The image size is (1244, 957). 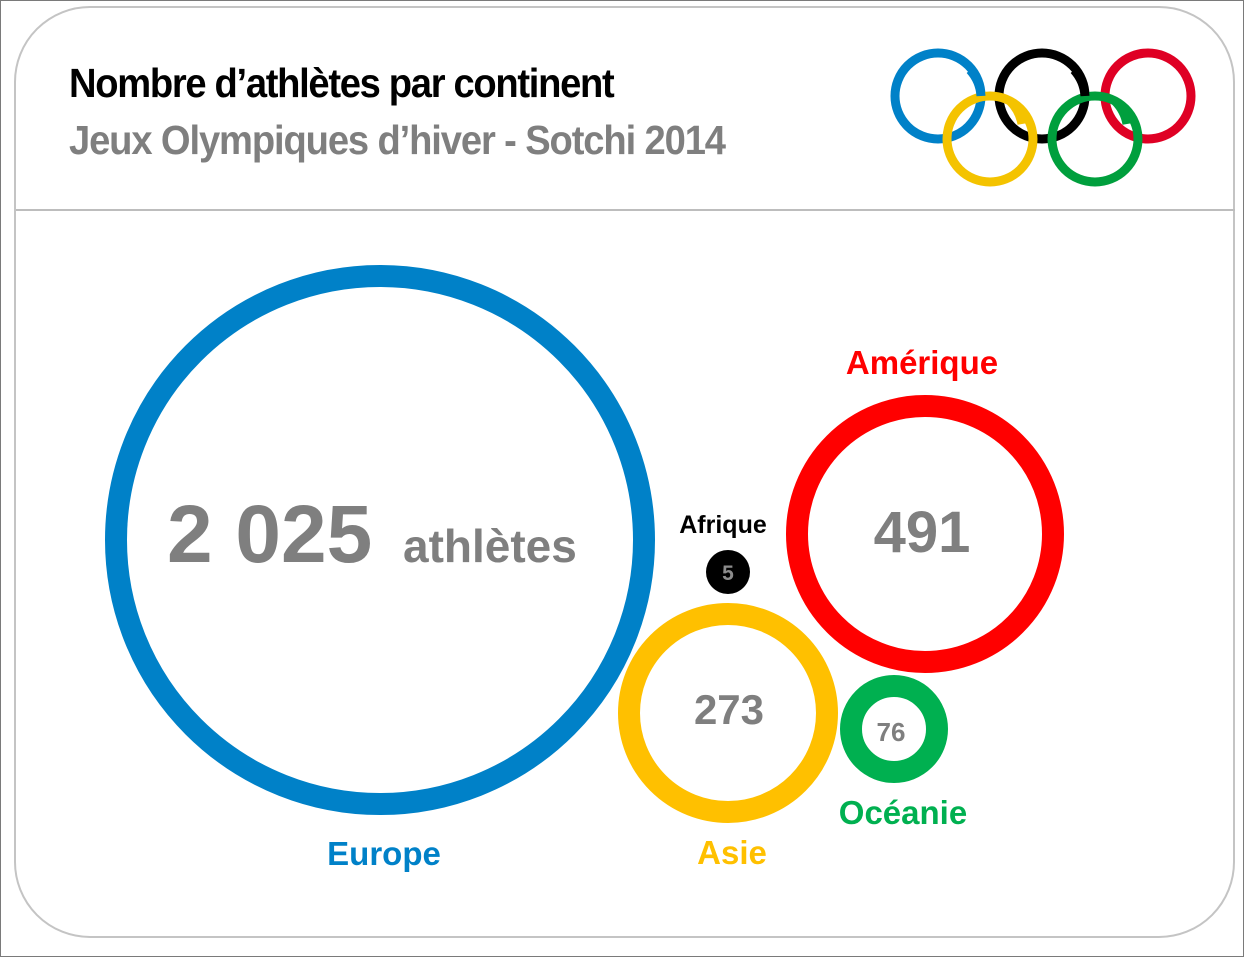 I want to click on amerique-ring, so click(x=925, y=534).